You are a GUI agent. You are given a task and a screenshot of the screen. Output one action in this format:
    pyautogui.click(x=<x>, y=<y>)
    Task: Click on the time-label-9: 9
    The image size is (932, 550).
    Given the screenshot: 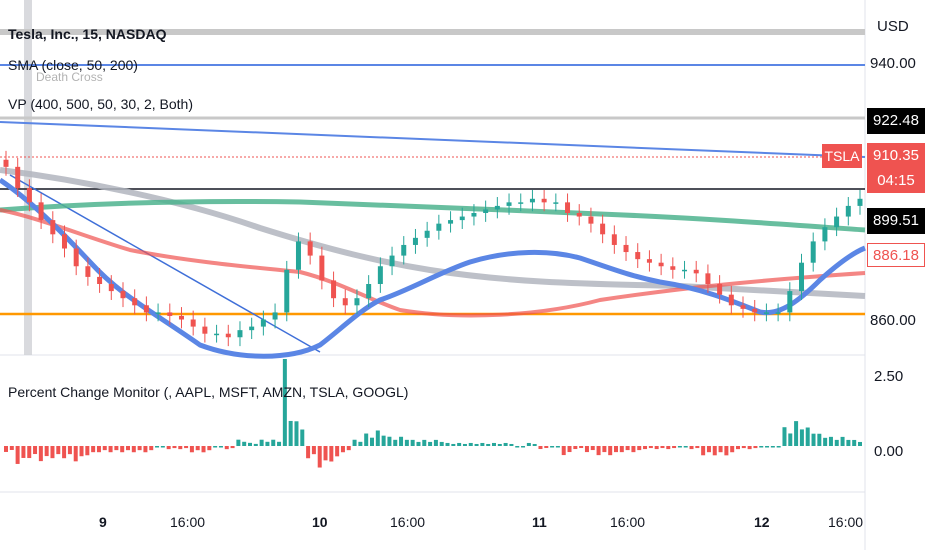 What is the action you would take?
    pyautogui.click(x=103, y=522)
    